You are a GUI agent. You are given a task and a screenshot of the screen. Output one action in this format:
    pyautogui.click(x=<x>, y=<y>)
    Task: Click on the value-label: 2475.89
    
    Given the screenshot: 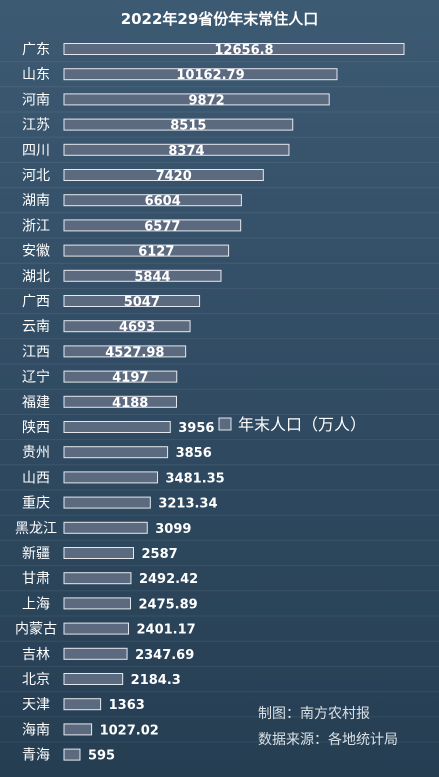 What is the action you would take?
    pyautogui.click(x=168, y=604)
    